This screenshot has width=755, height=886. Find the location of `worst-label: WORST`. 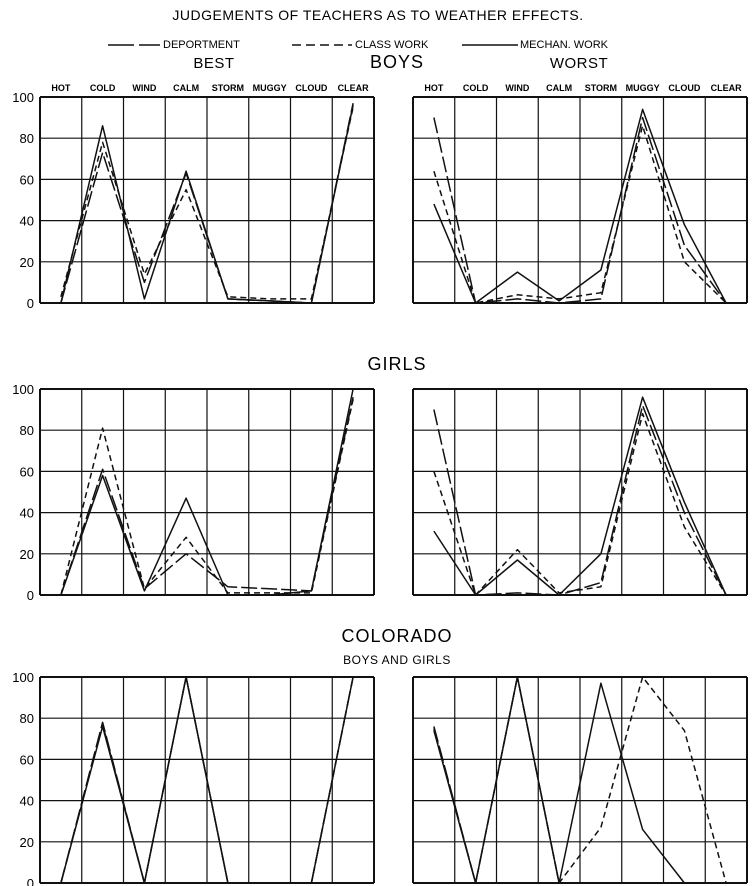

worst-label: WORST is located at coordinates (579, 63).